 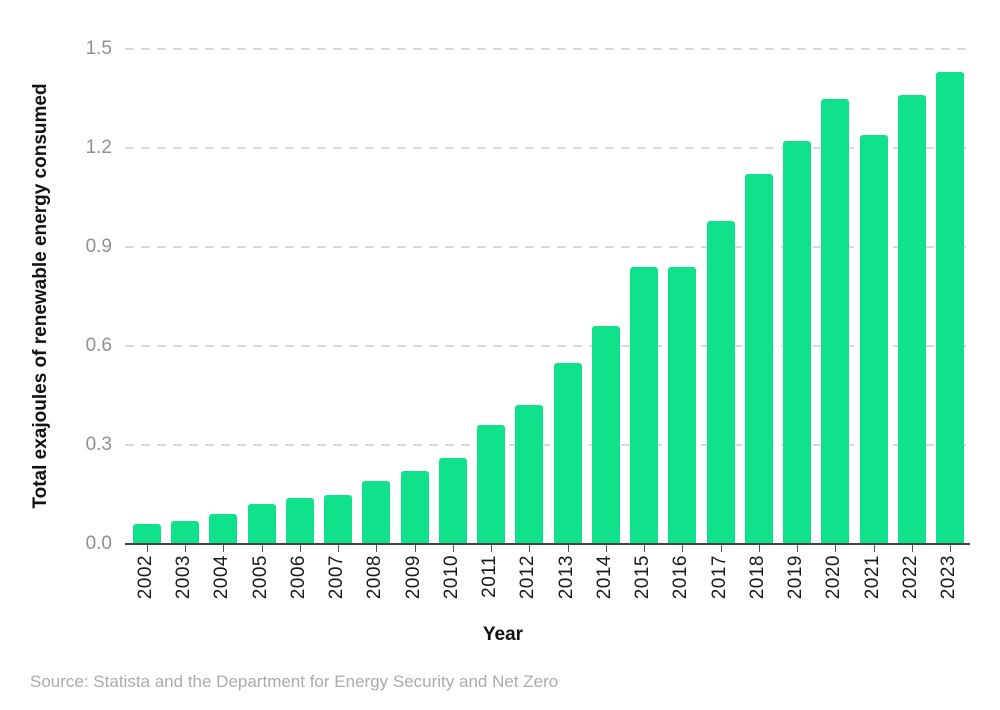 I want to click on x-tick-mark-2011, so click(x=492, y=548).